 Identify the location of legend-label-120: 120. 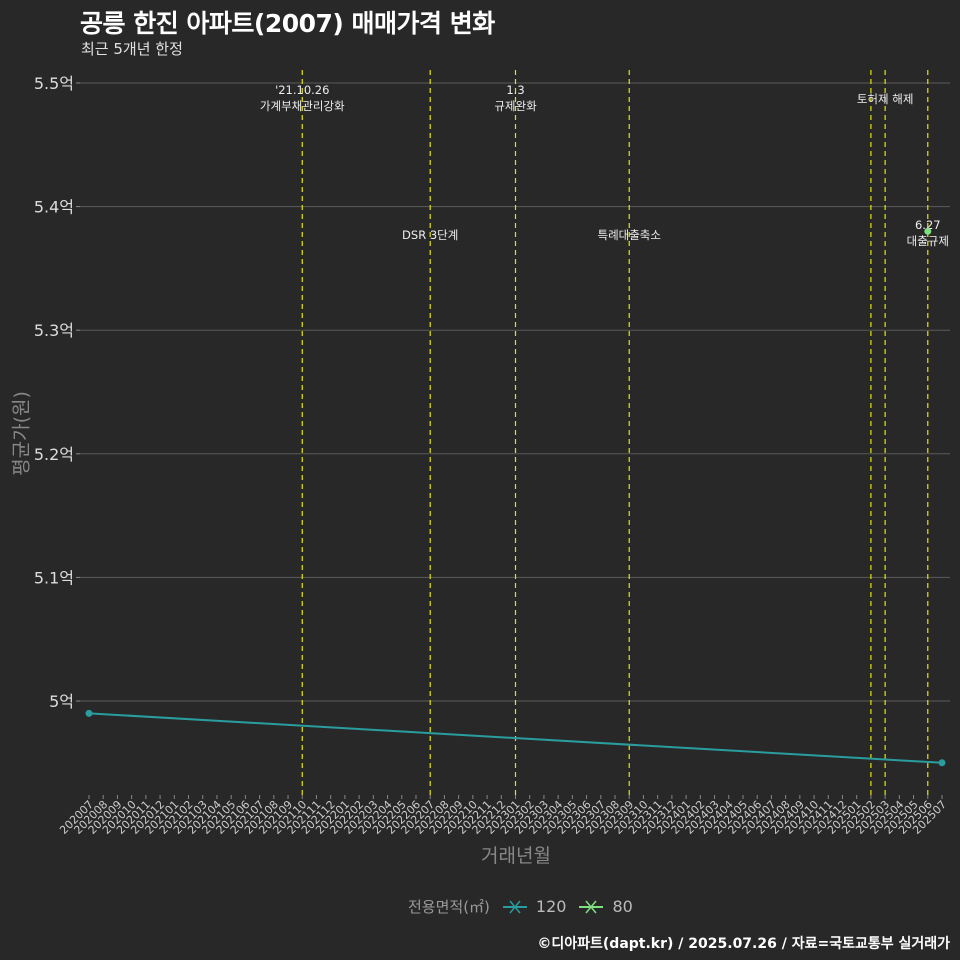
(551, 906).